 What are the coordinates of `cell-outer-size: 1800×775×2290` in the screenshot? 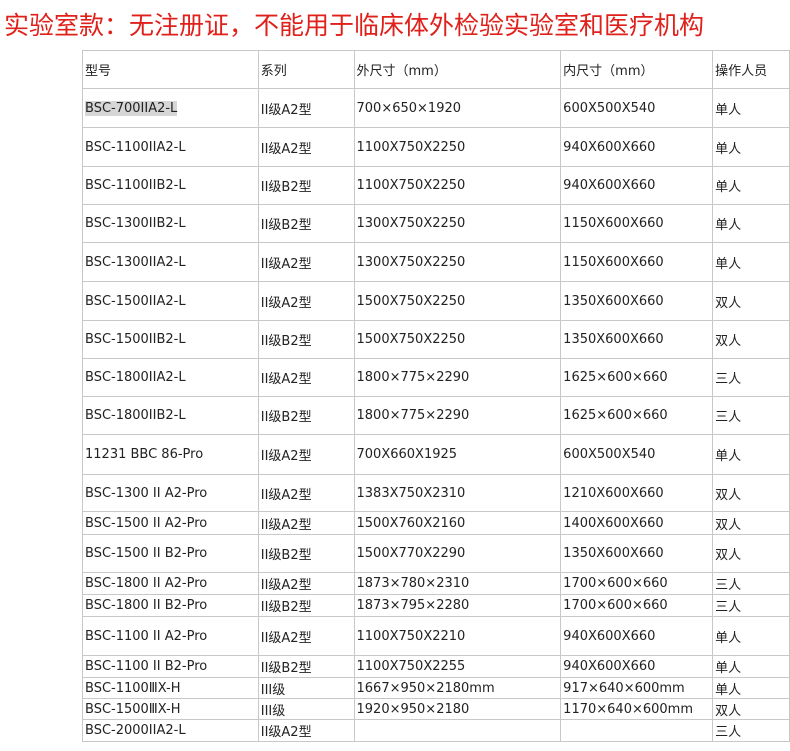 It's located at (457, 415).